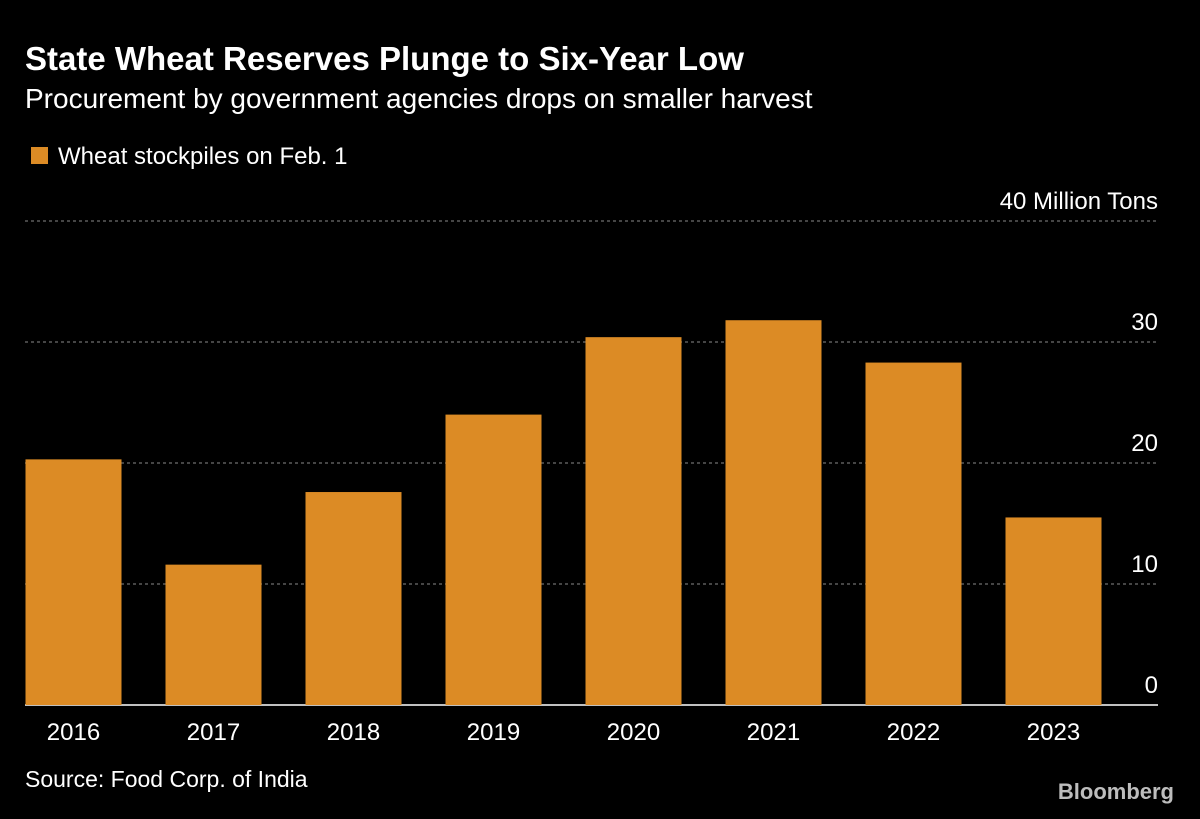  I want to click on x-tick-label: 2016, so click(73, 732).